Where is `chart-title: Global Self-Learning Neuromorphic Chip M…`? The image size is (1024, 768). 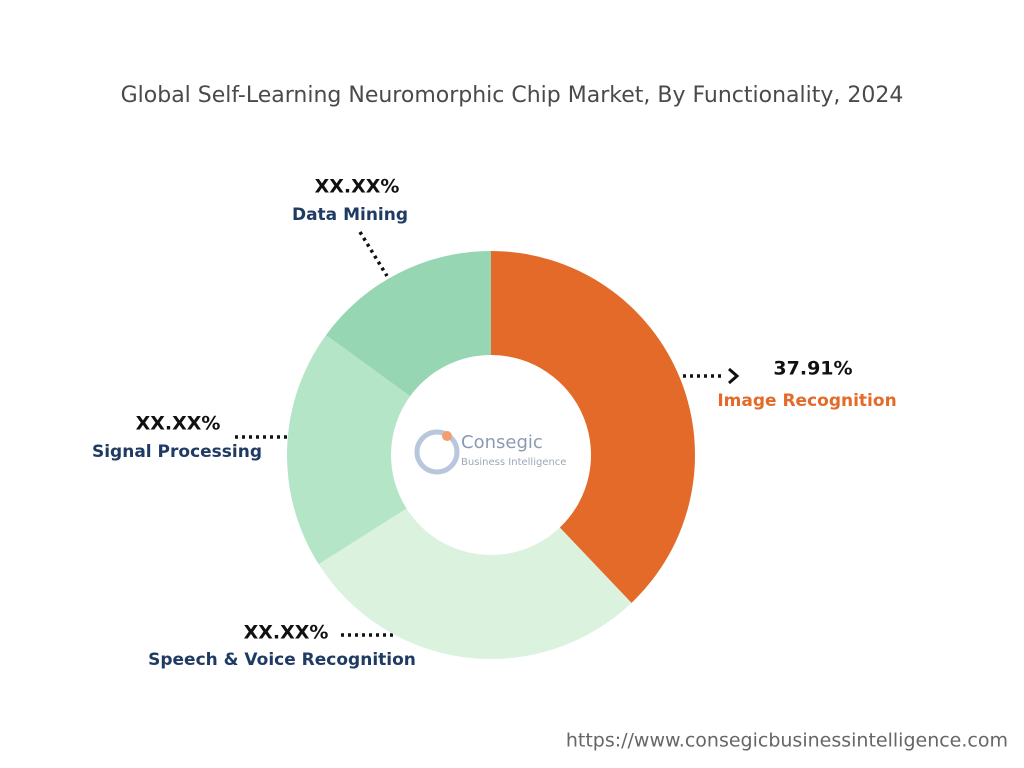 chart-title: Global Self-Learning Neuromorphic Chip M… is located at coordinates (512, 95).